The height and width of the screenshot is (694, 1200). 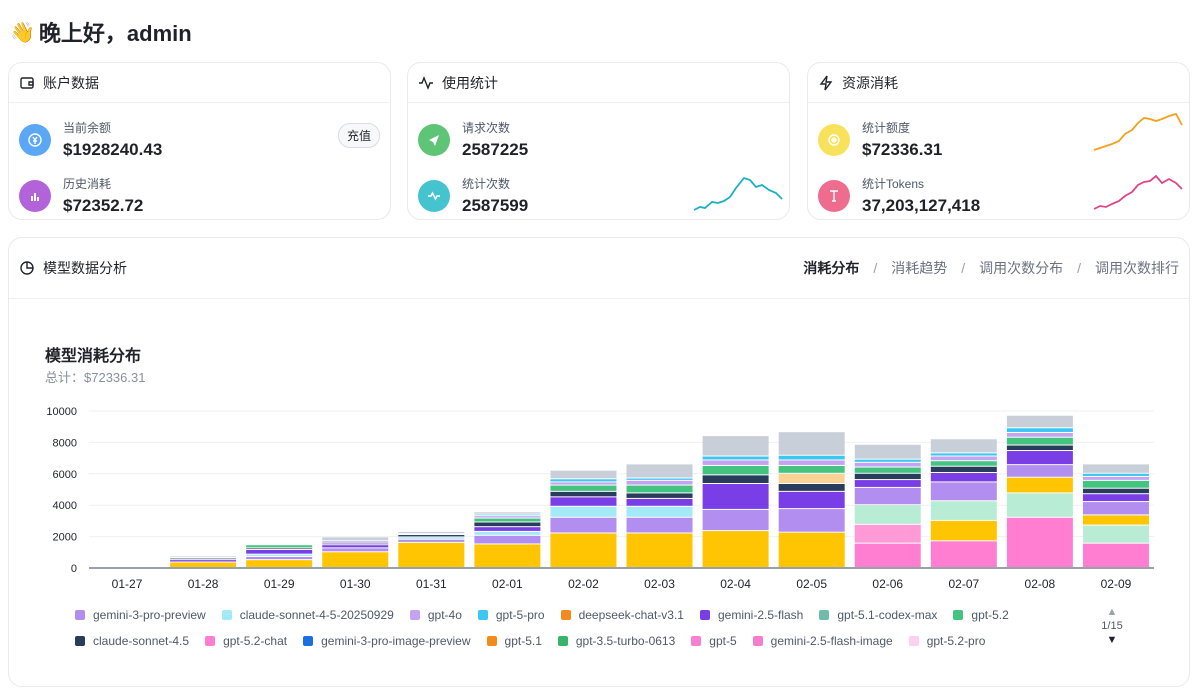 What do you see at coordinates (831, 268) in the screenshot?
I see `tab-consumption-distribution: 消耗分布` at bounding box center [831, 268].